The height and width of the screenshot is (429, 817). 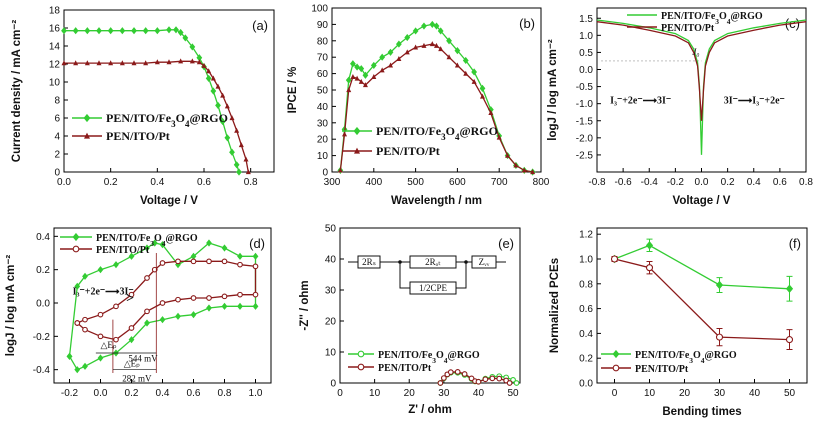 What do you see at coordinates (17, 91) in the screenshot?
I see `y-axis-label: Current density / mA cm⁻²` at bounding box center [17, 91].